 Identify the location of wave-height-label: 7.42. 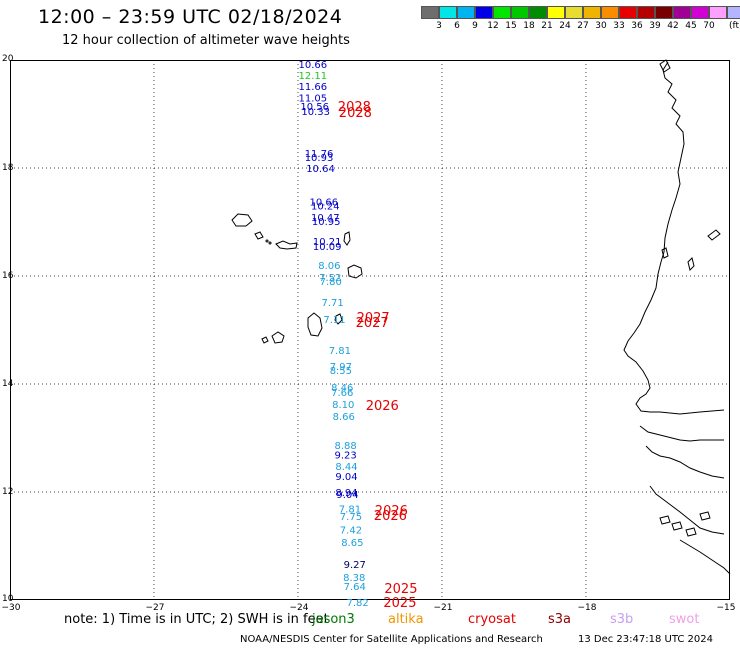
(351, 530).